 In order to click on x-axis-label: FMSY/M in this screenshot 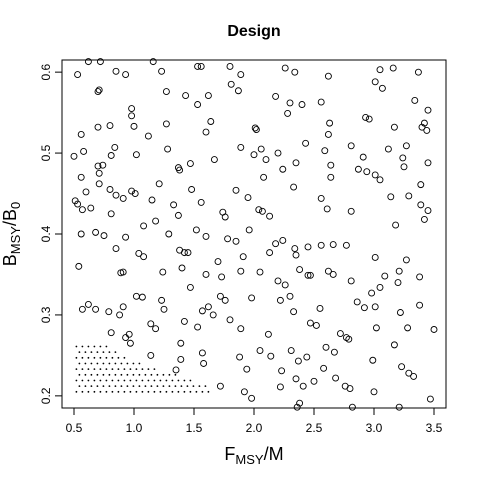, I will do `click(253, 455)`.